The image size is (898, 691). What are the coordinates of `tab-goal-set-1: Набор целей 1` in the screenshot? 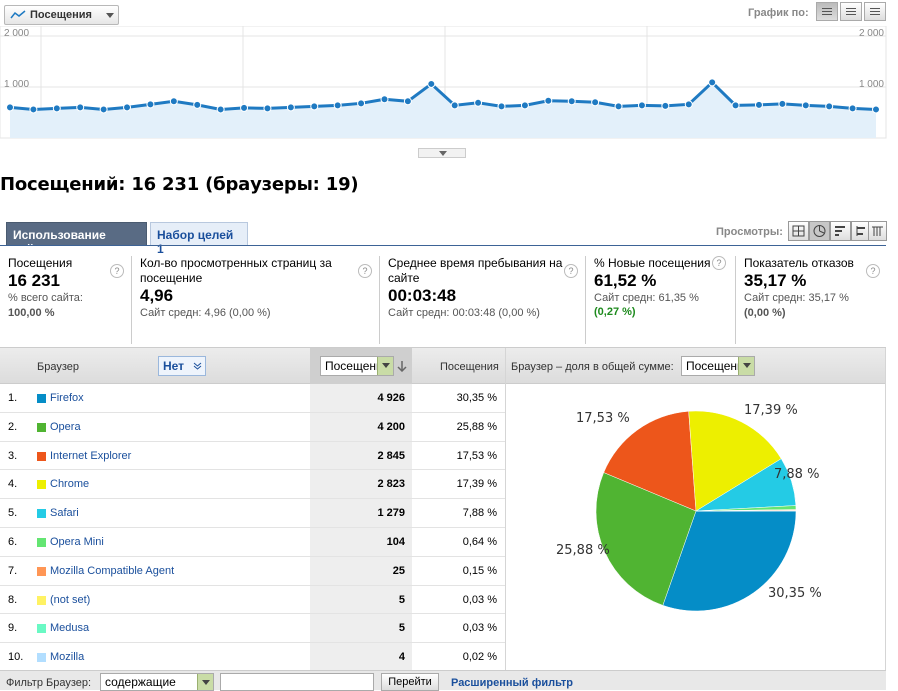 It's located at (199, 234).